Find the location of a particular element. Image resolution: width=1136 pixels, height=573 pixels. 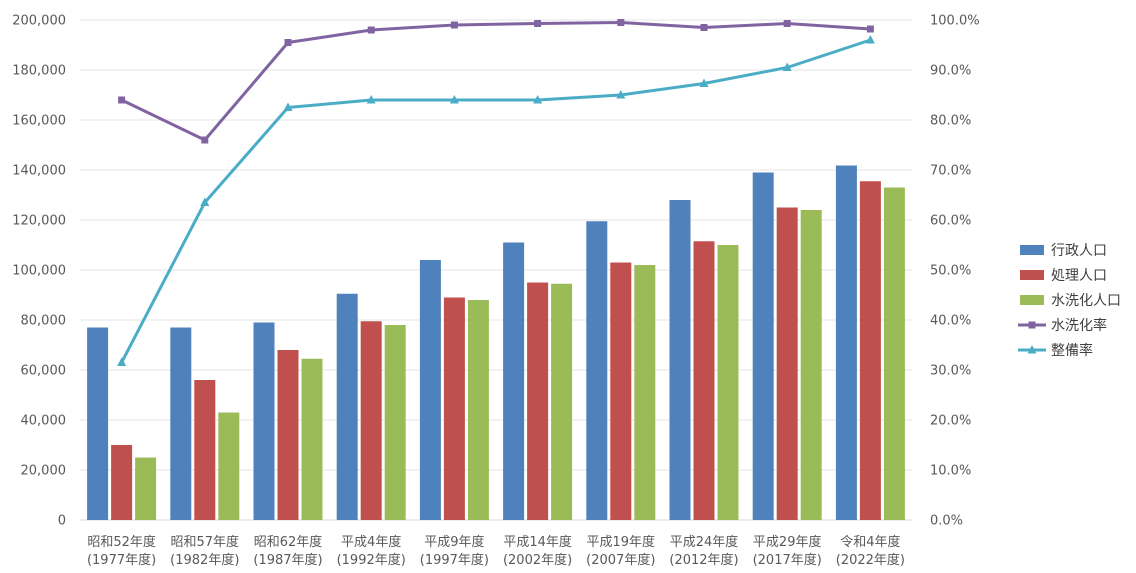

right-tick-label: 0.0% is located at coordinates (946, 521).